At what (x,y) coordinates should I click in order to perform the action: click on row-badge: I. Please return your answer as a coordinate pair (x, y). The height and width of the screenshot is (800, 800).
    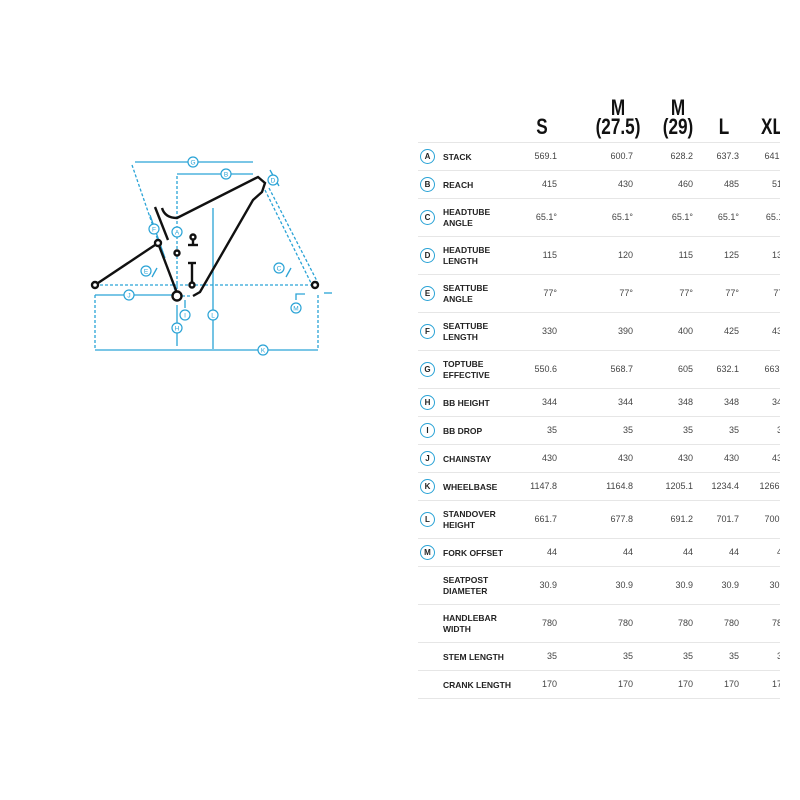
    Looking at the image, I should click on (427, 430).